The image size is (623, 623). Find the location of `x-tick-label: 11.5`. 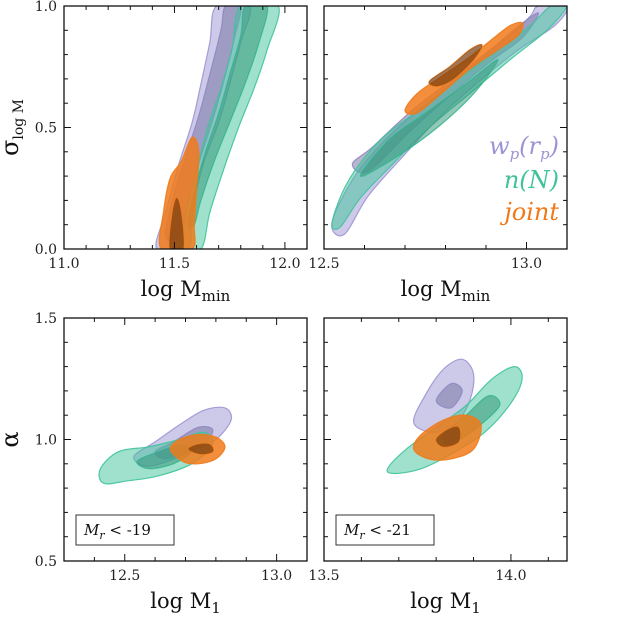

x-tick-label: 11.5 is located at coordinates (174, 264).